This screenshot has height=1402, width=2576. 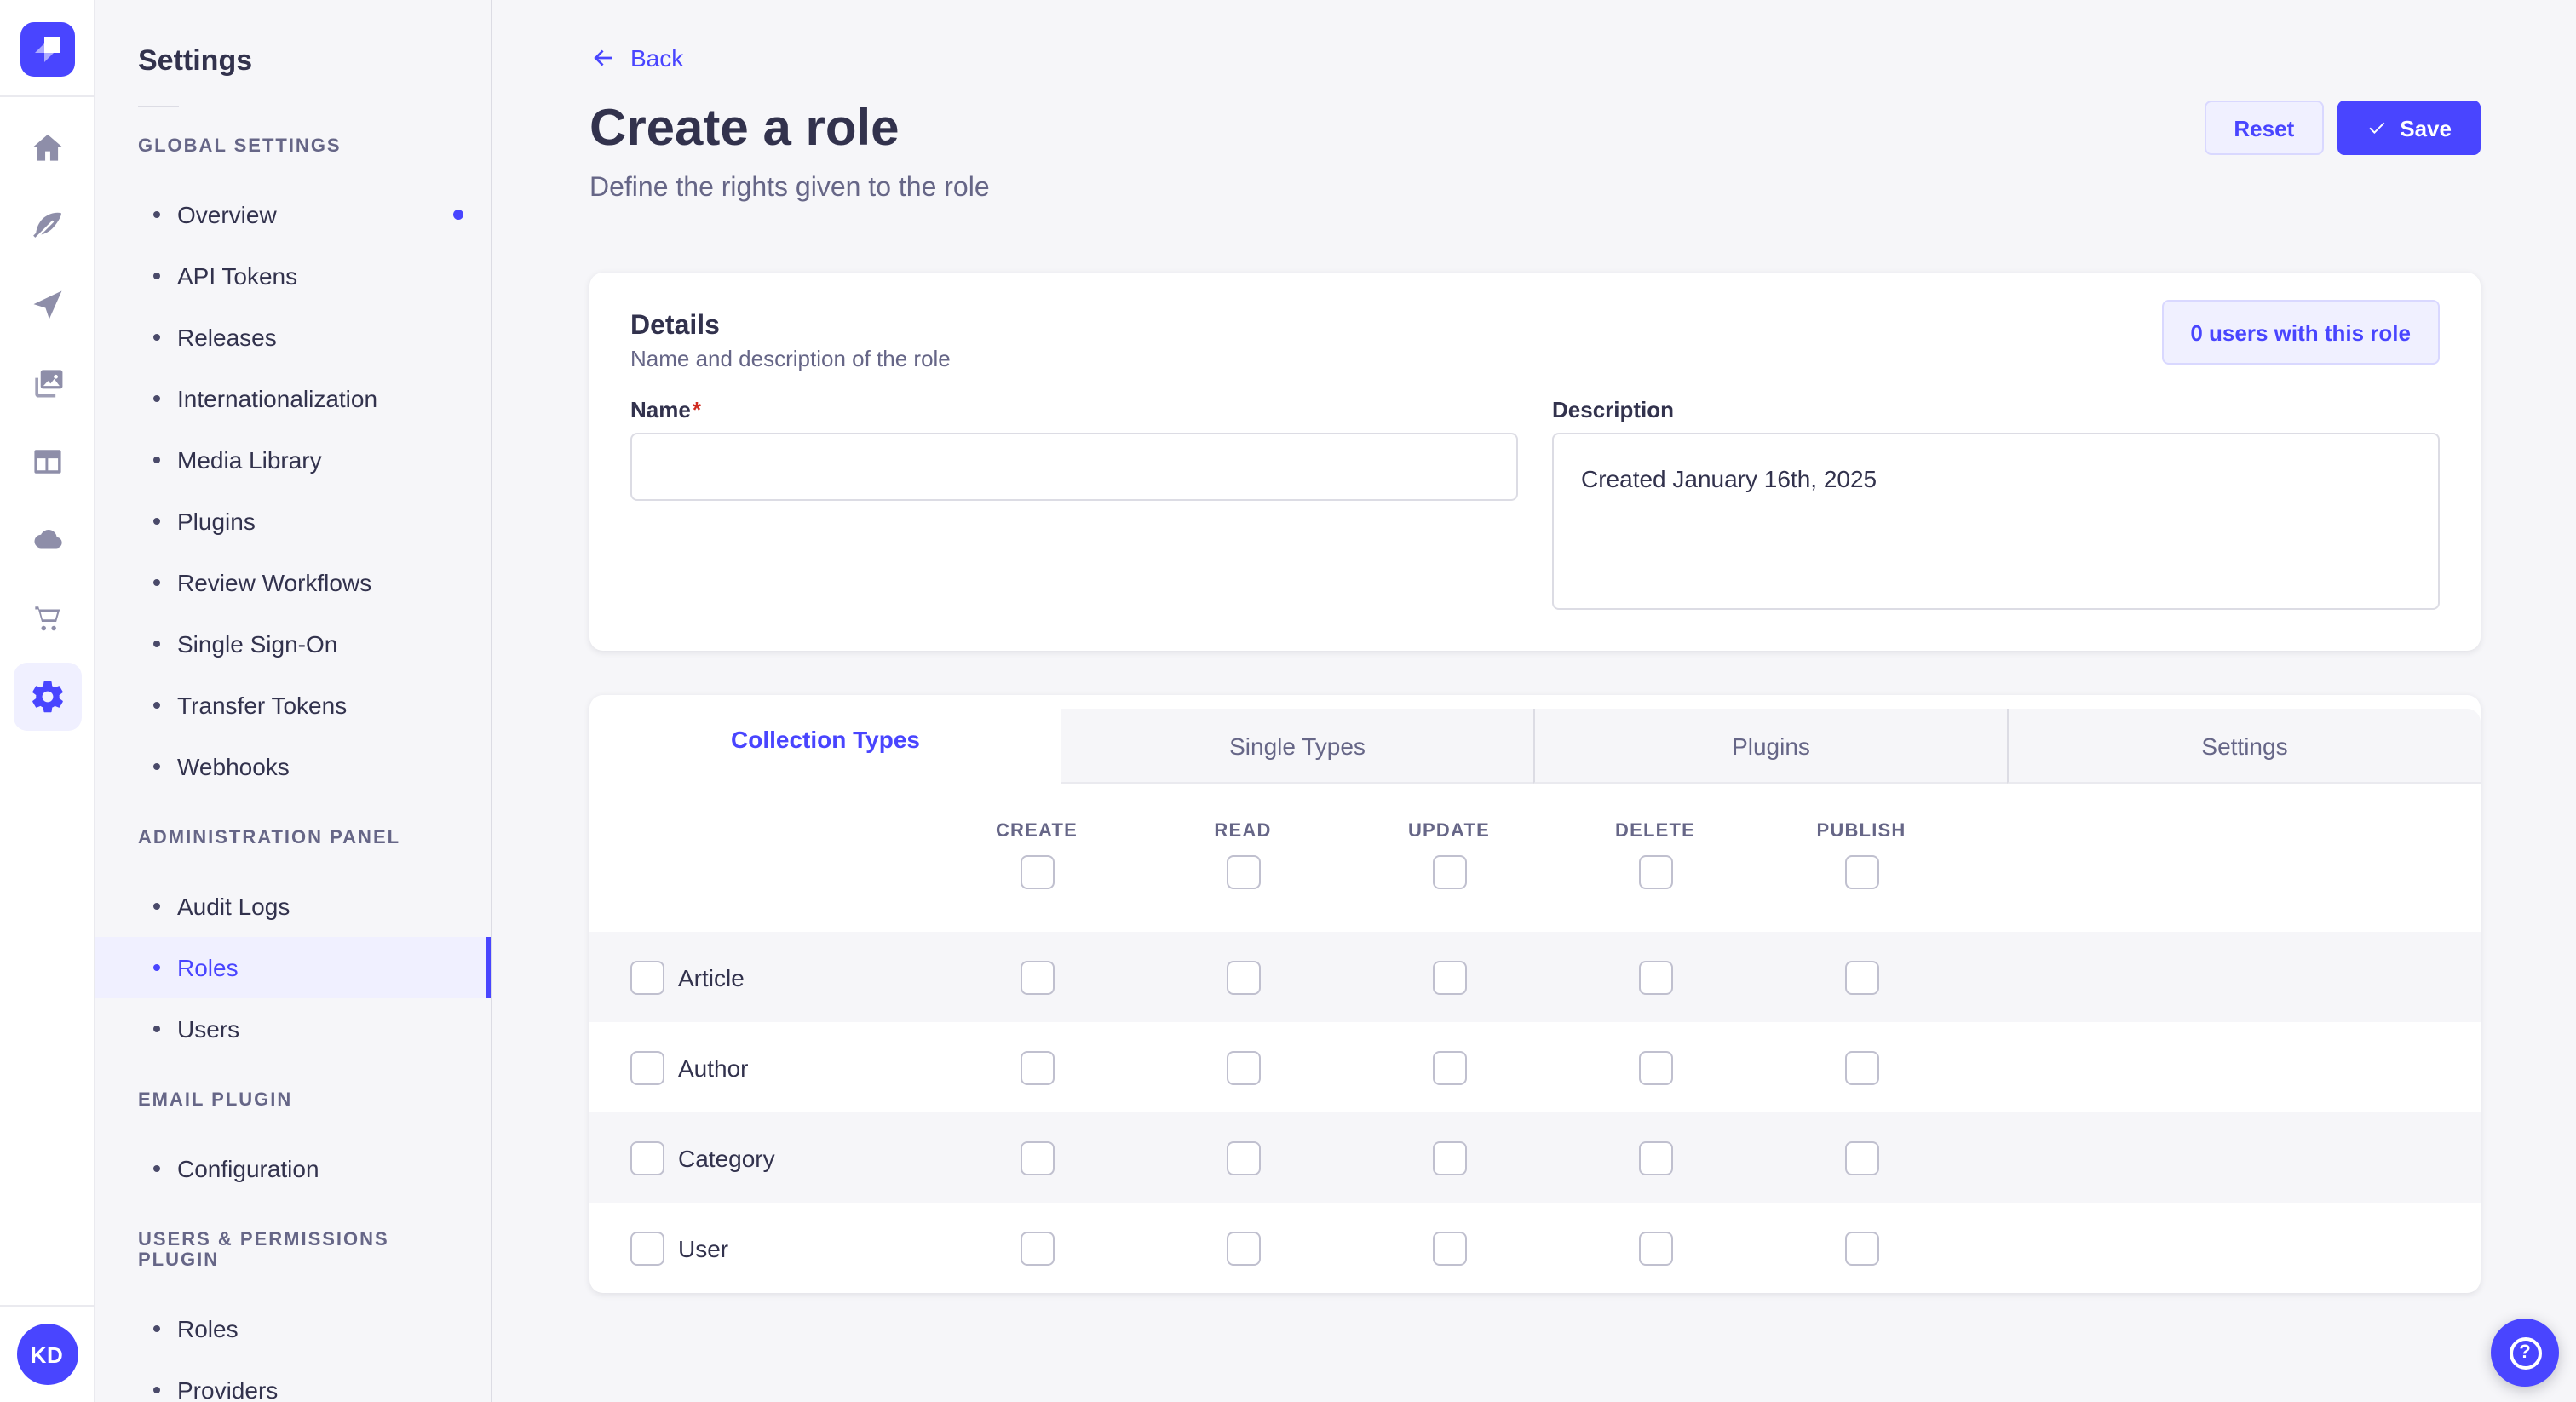 What do you see at coordinates (1074, 502) in the screenshot?
I see `name-field-group: Name *` at bounding box center [1074, 502].